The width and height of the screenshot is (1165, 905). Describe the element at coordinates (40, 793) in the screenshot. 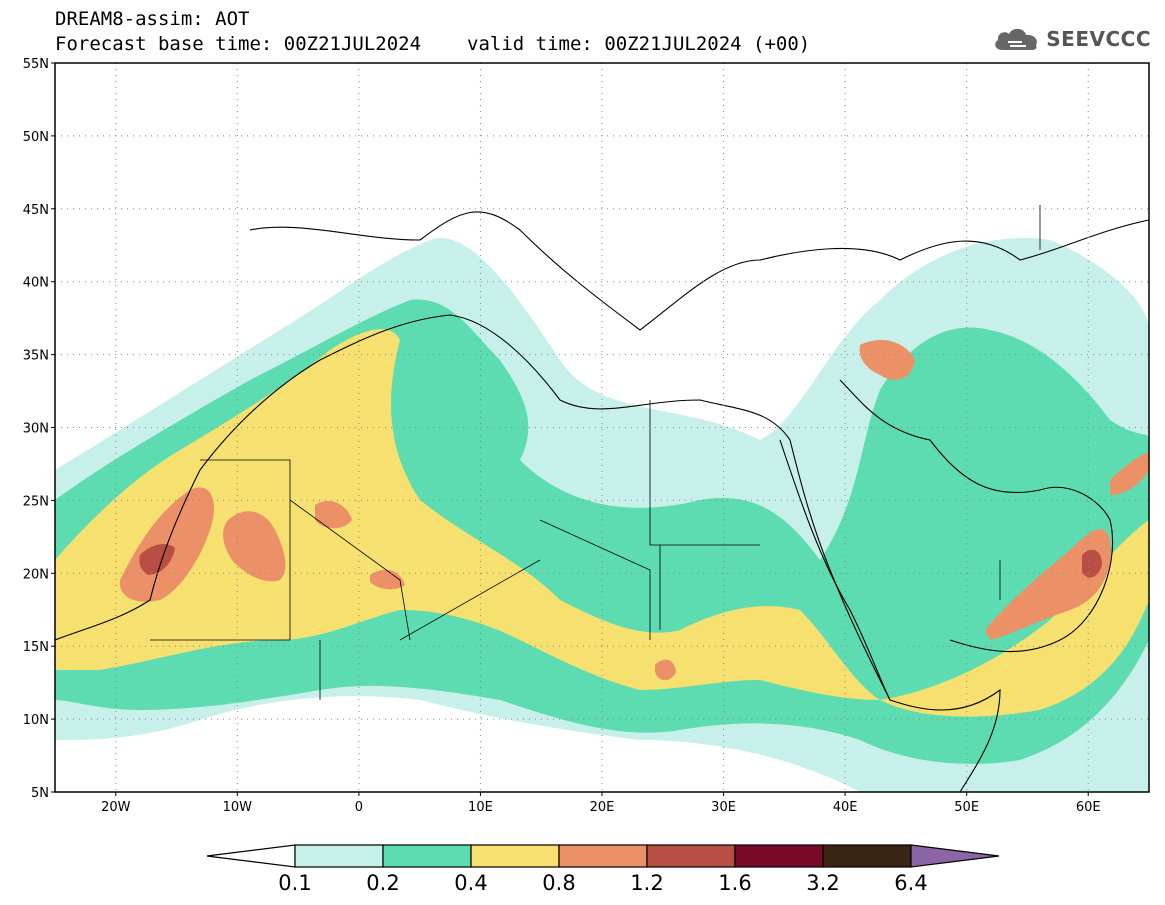

I see `lat-tick-label: 5N` at that location.